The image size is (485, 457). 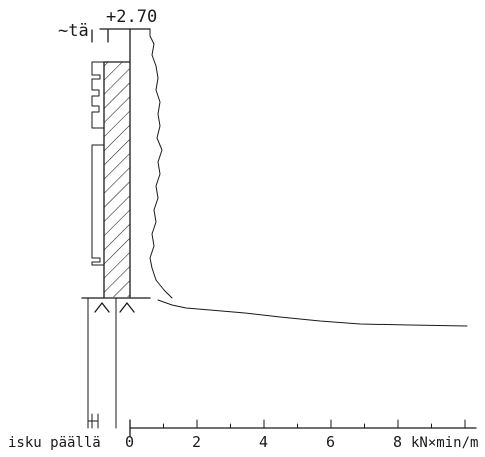 I want to click on level-value-label: +2.70, so click(x=131, y=17).